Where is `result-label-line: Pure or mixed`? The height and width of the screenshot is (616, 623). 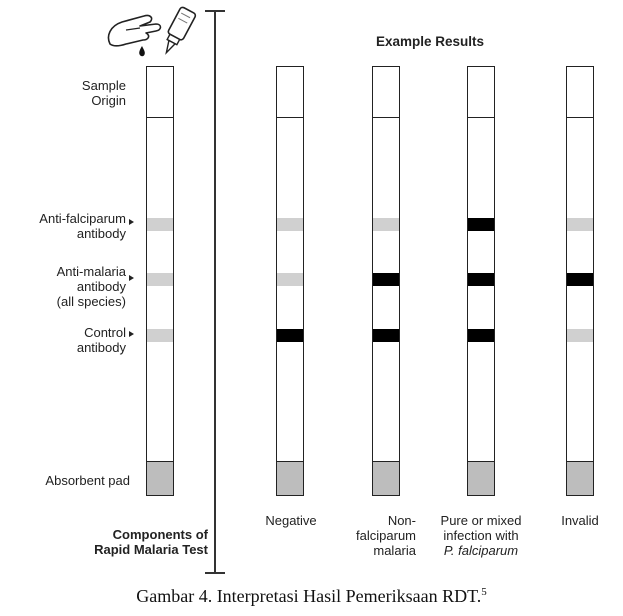 result-label-line: Pure or mixed is located at coordinates (481, 520).